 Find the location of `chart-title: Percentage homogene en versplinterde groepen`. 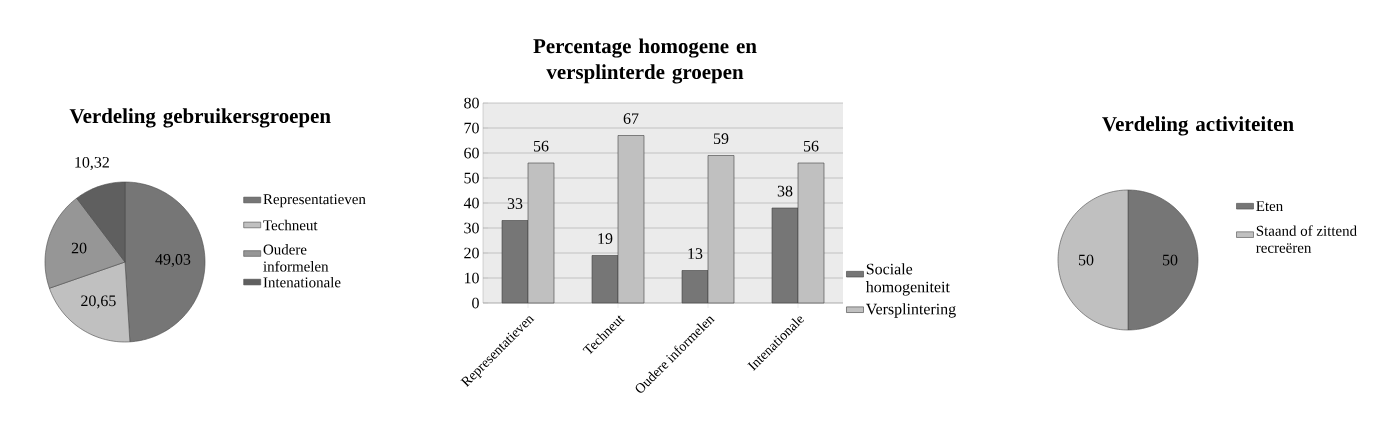

chart-title: Percentage homogene en versplinterde groepen is located at coordinates (645, 61).